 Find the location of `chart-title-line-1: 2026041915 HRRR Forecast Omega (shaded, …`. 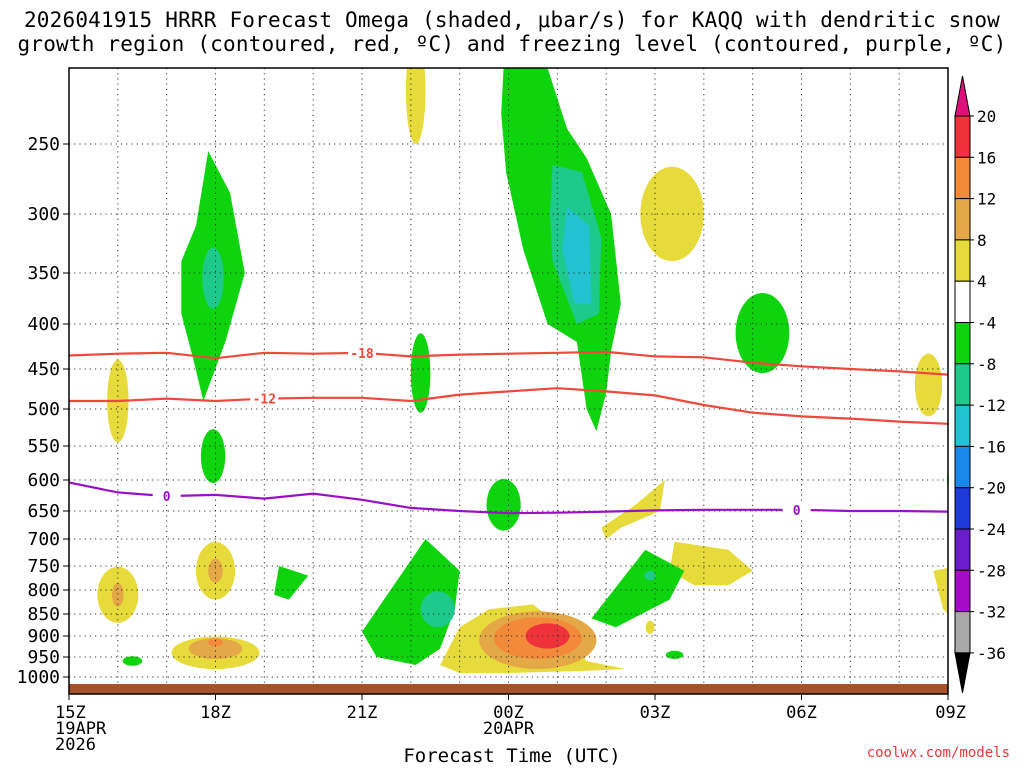

chart-title-line-1: 2026041915 HRRR Forecast Omega (shaded, … is located at coordinates (512, 20).